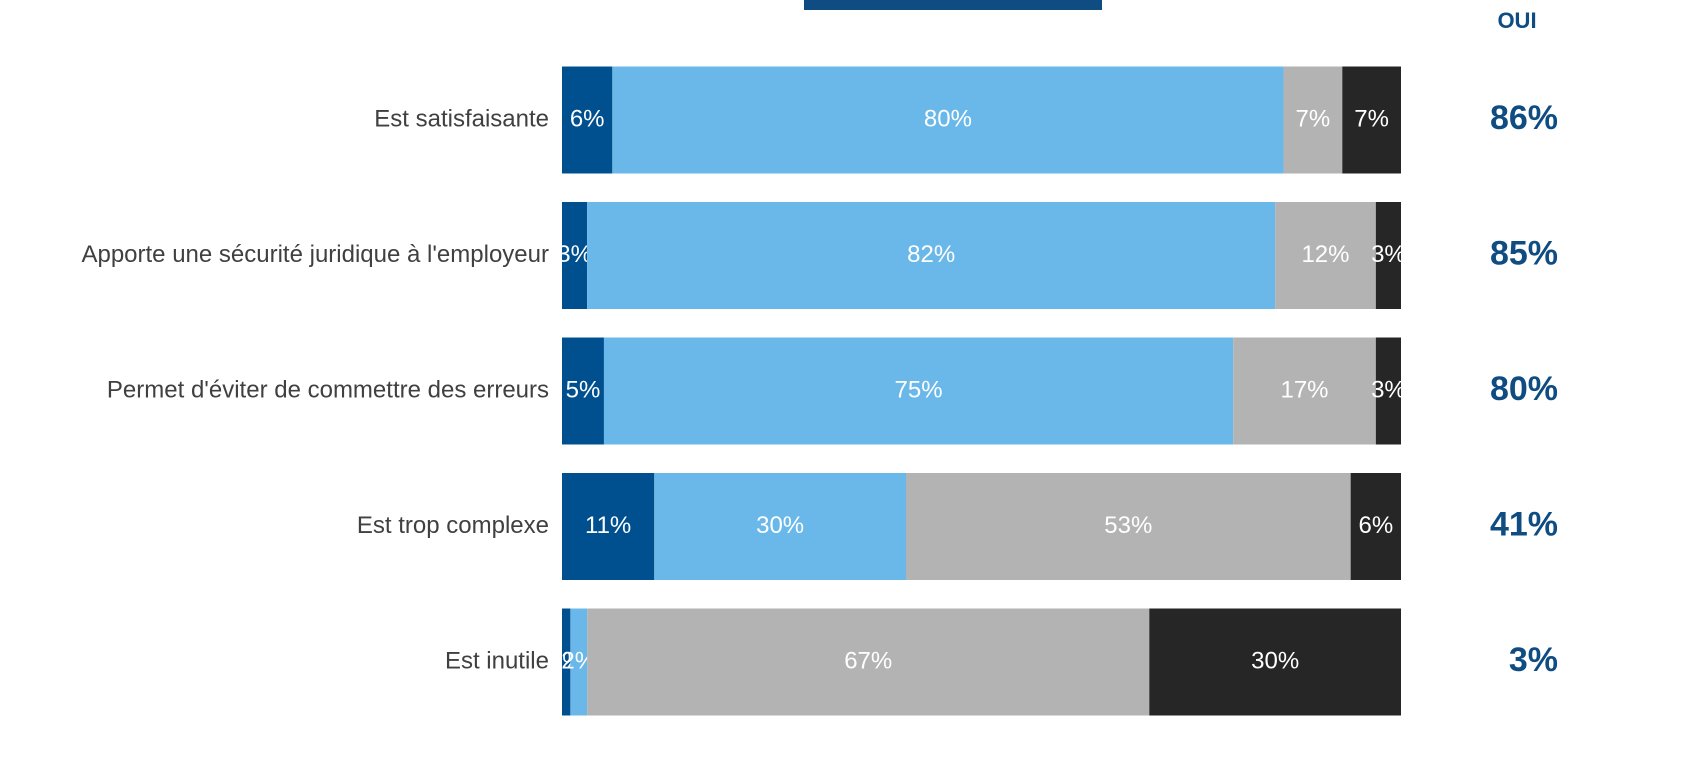  I want to click on data-label: 12%, so click(1325, 254).